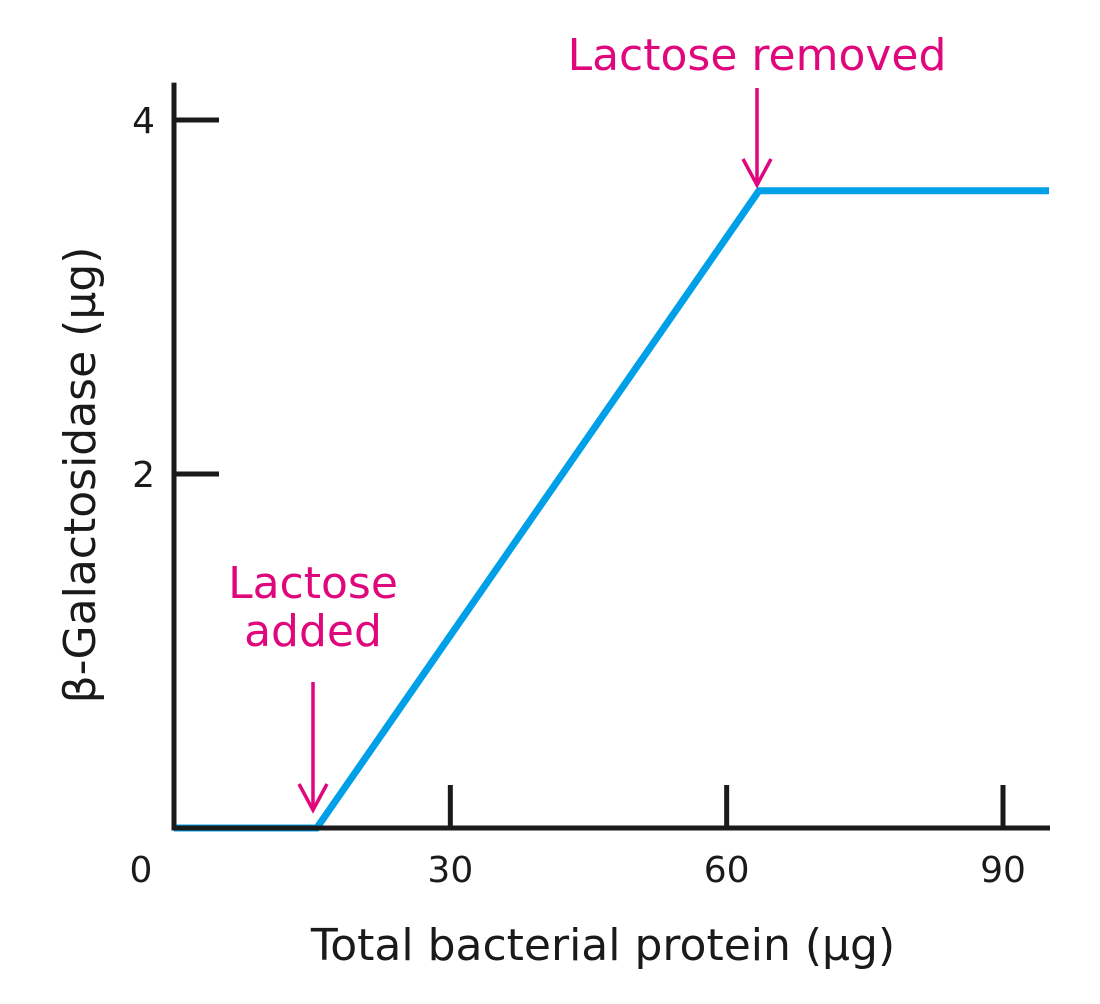  I want to click on x-tick-label-0: 0, so click(141, 870).